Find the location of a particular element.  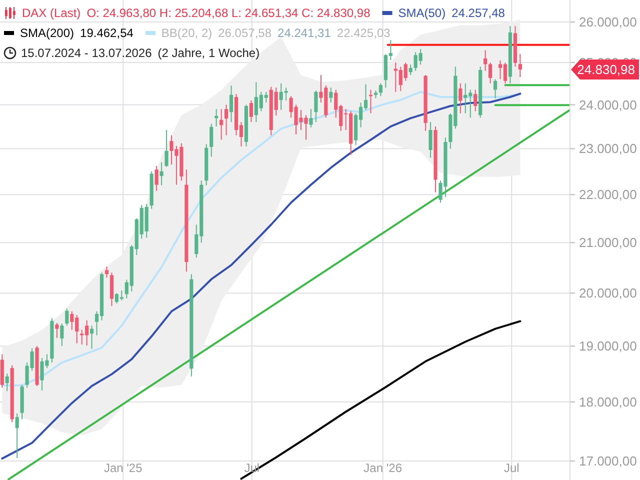

annotation: 22.425,03 is located at coordinates (363, 33).